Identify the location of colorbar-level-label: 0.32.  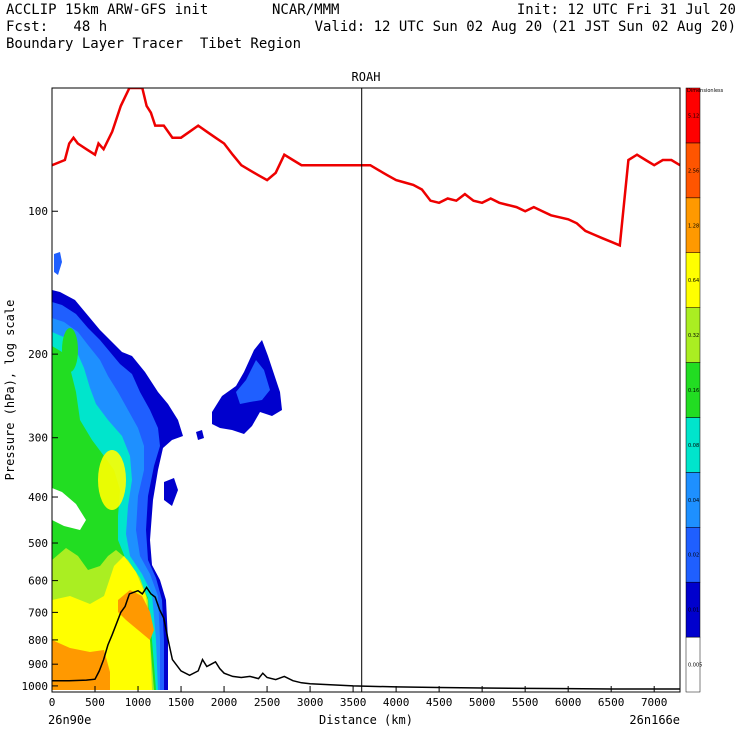
(693, 336).